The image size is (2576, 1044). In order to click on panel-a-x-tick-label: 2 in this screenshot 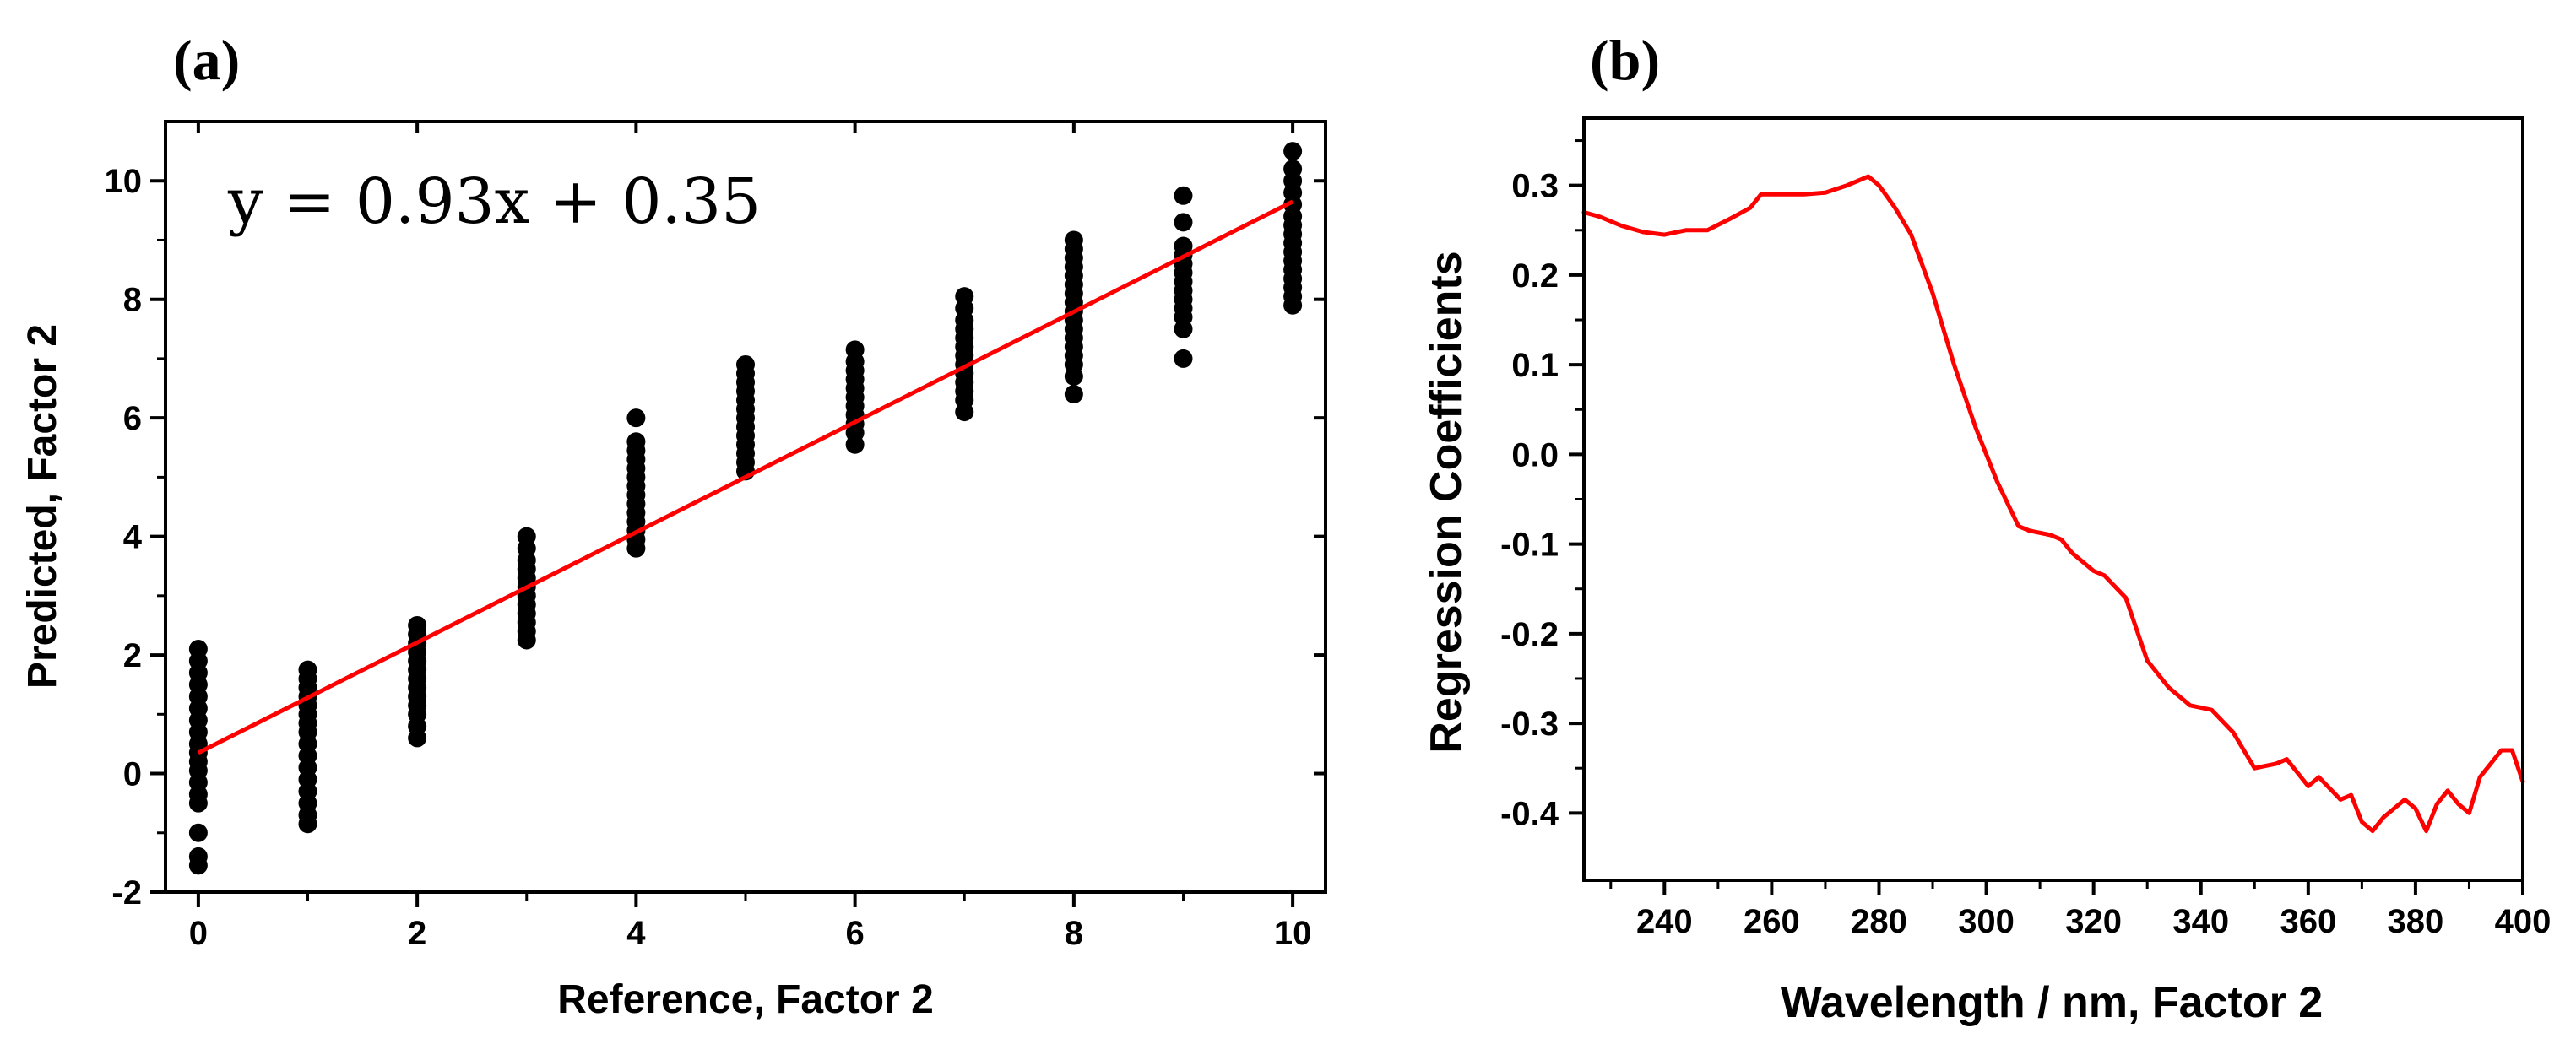, I will do `click(417, 933)`.